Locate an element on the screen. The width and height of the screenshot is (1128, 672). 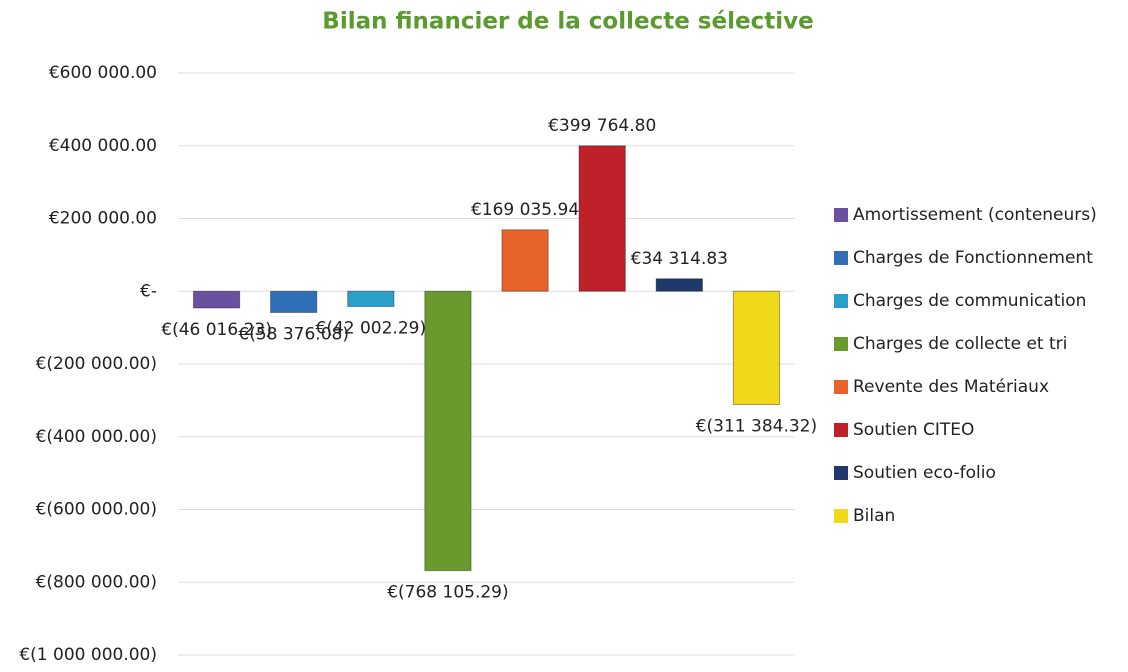
value-label: €34 314.83 is located at coordinates (679, 259).